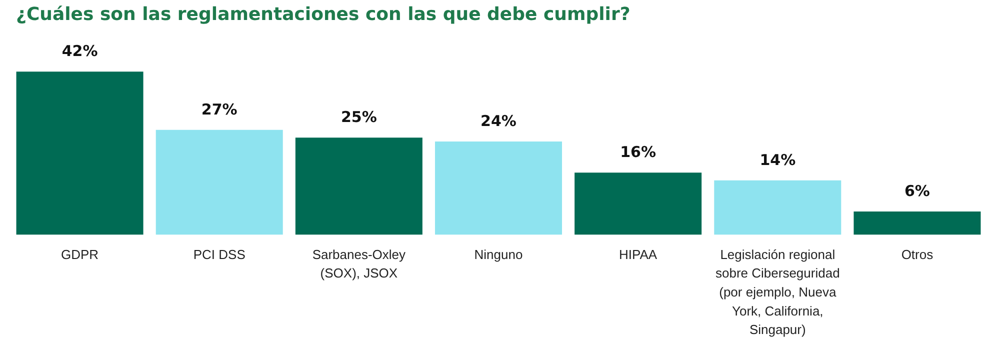 The width and height of the screenshot is (997, 347). Describe the element at coordinates (777, 292) in the screenshot. I see `x-tick-label: Legislación regional sobre Ciberseguridad (por ejemplo, Nueva York, California, Singapur)` at that location.